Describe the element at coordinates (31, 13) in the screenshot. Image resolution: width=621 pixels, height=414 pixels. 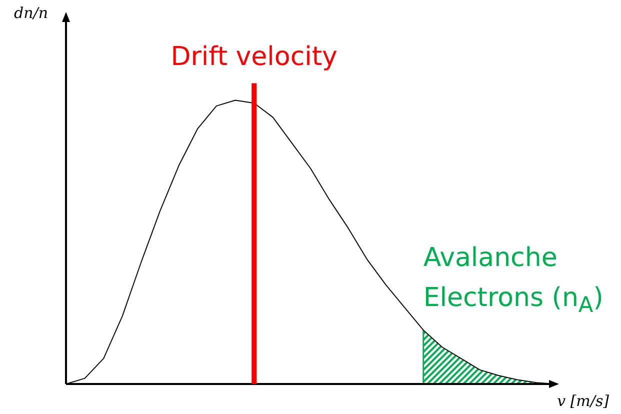
I see `text: dn/n` at that location.